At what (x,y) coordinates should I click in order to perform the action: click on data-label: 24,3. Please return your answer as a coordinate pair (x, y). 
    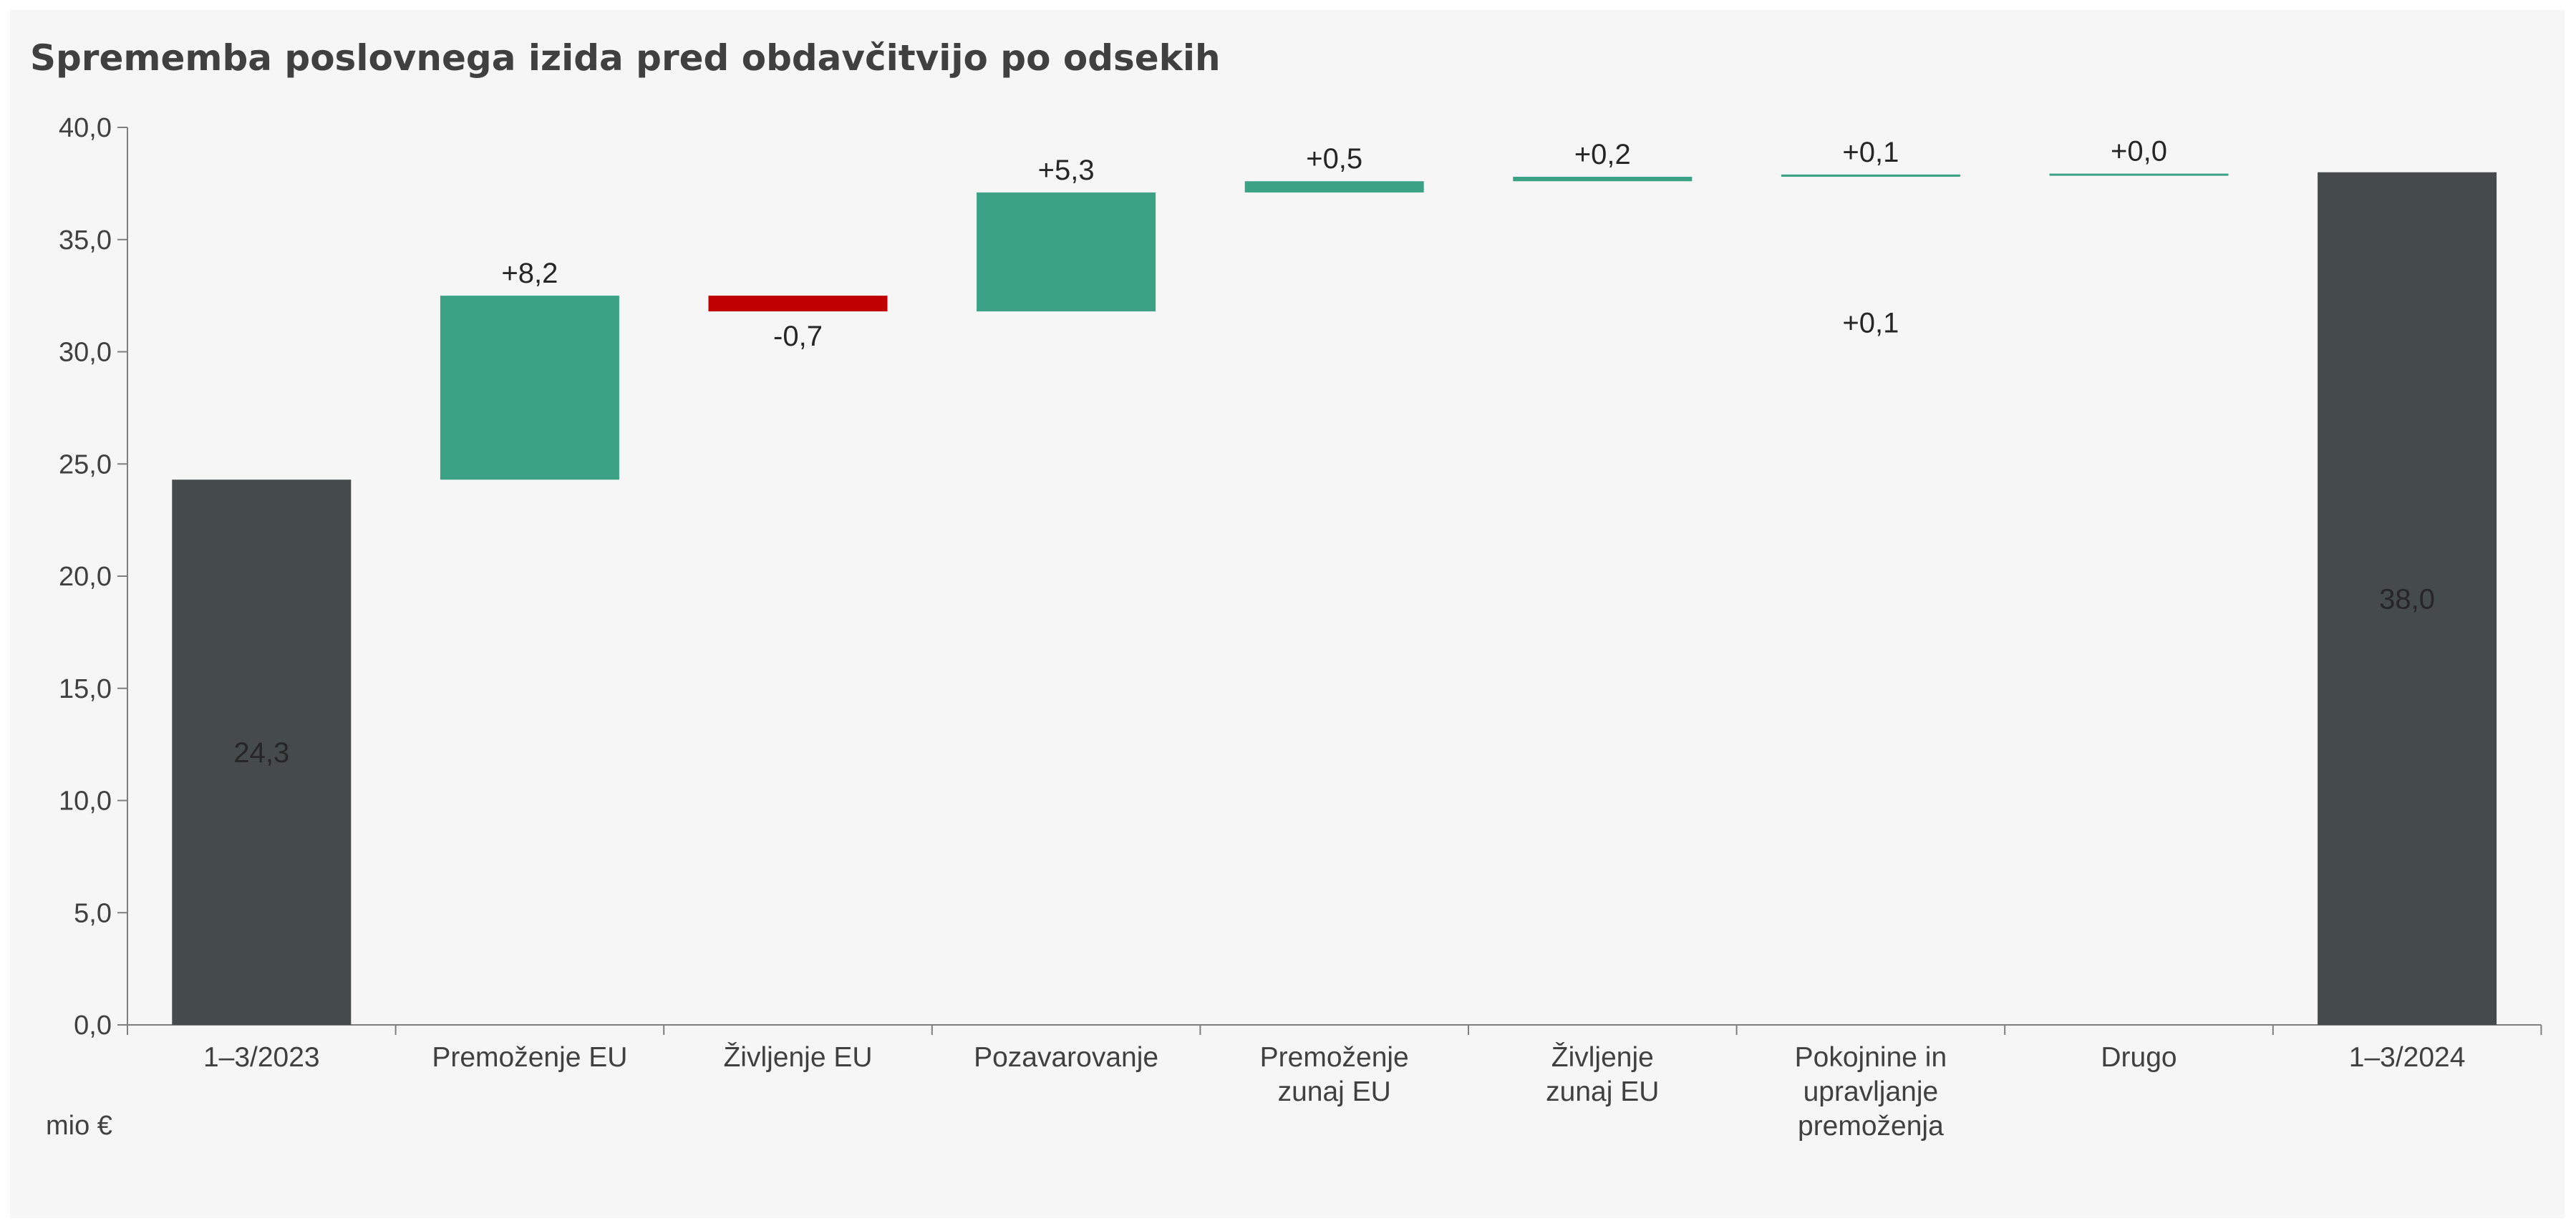
    Looking at the image, I should click on (261, 753).